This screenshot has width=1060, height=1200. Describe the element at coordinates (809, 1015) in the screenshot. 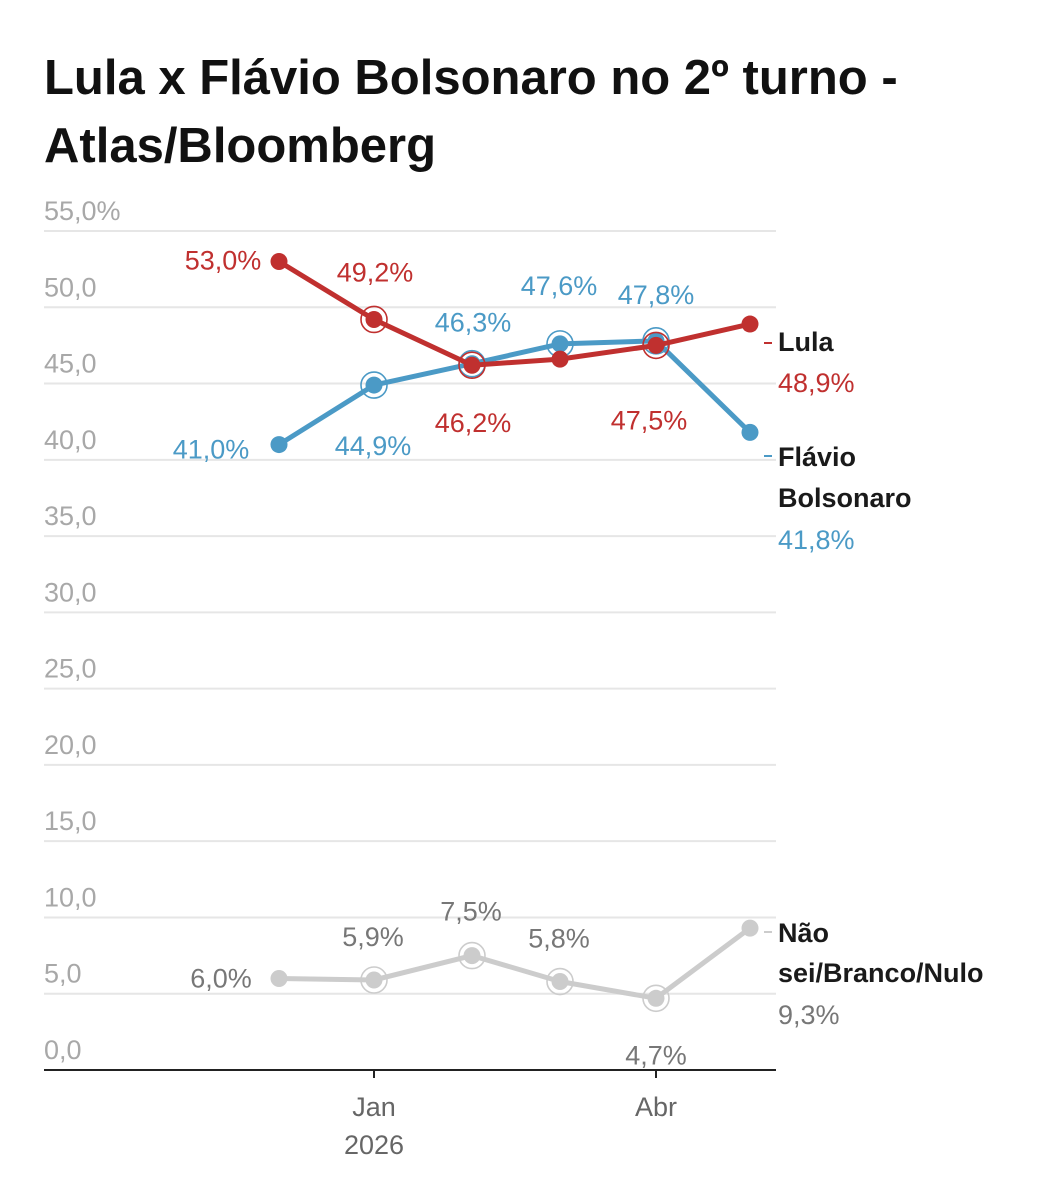

I see `series-last-value: 9,3%` at that location.